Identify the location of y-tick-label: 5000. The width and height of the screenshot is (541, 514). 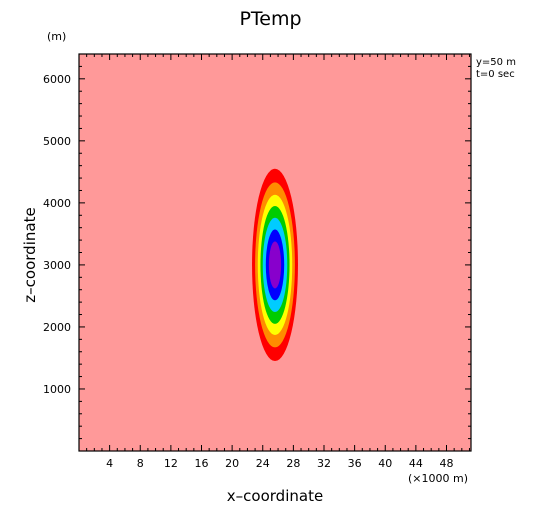
(57, 141).